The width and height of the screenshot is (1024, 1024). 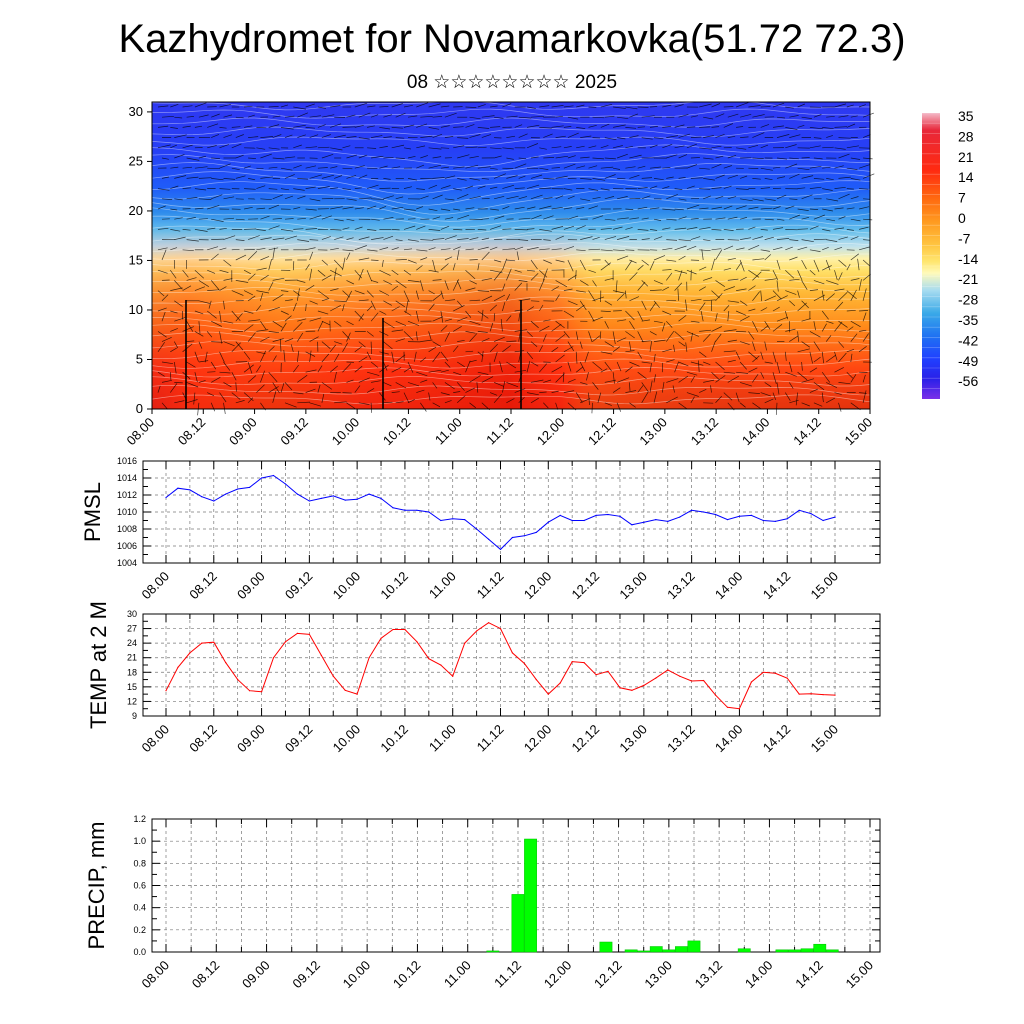 What do you see at coordinates (511, 141) in the screenshot?
I see `contour-line` at bounding box center [511, 141].